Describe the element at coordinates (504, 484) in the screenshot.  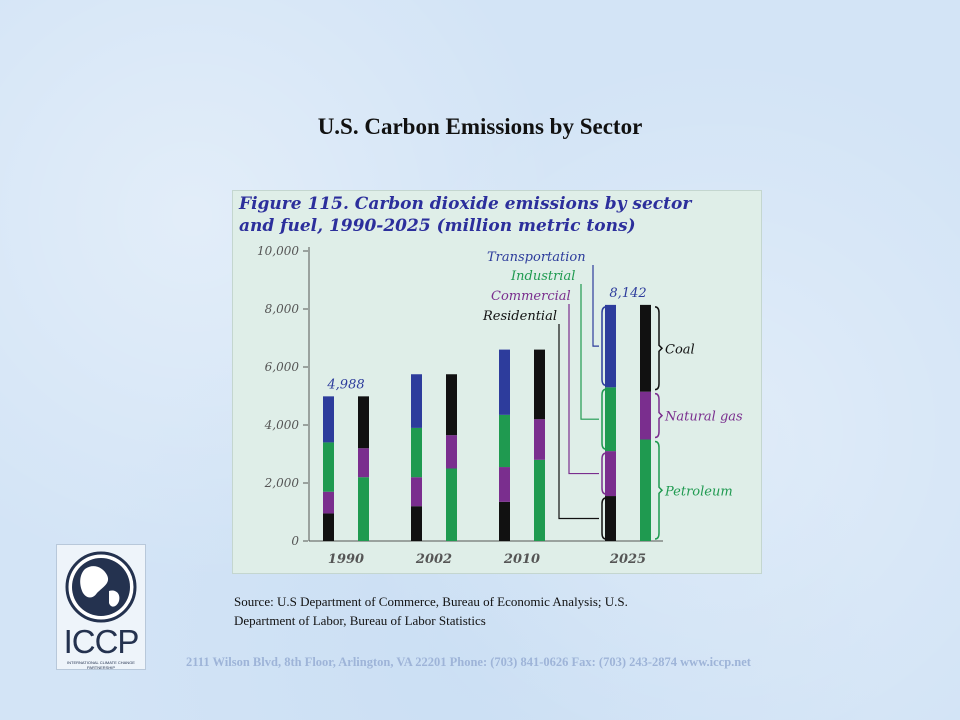
I see `bar-commercial-2010` at that location.